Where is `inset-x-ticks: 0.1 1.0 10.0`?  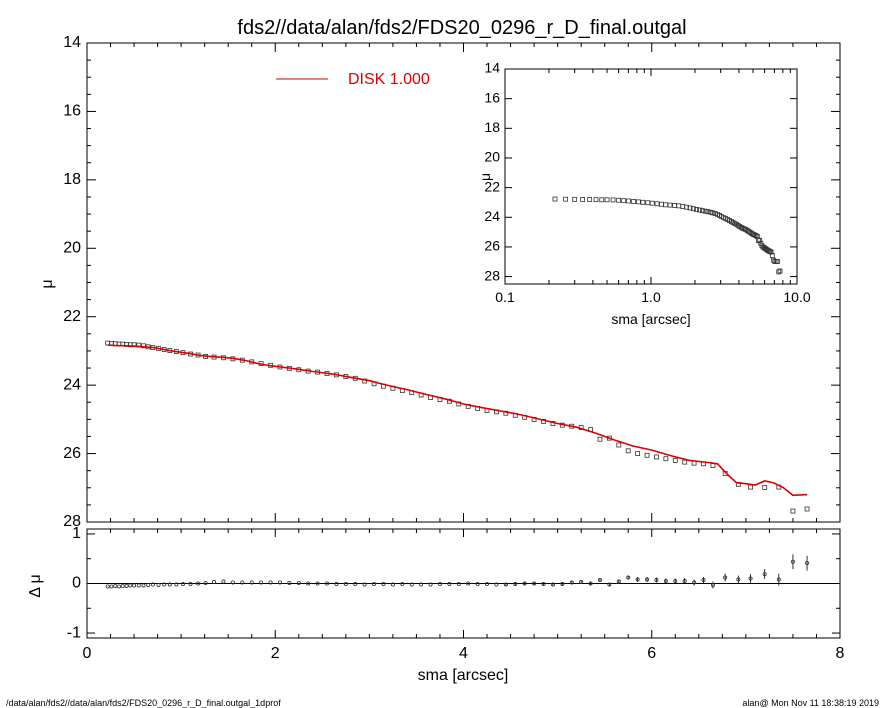
inset-x-ticks: 0.1 1.0 10.0 is located at coordinates (653, 187).